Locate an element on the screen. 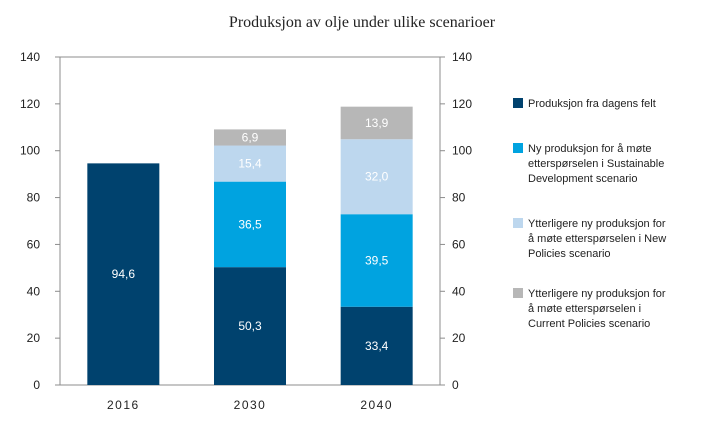 Image resolution: width=719 pixels, height=424 pixels. y-tick-label-right: 100 is located at coordinates (462, 151).